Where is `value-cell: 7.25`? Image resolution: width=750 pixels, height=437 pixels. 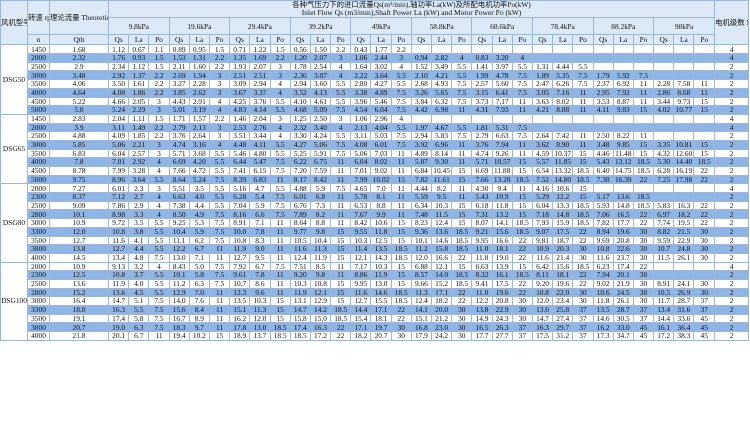 value-cell: 7.25 is located at coordinates (664, 179).